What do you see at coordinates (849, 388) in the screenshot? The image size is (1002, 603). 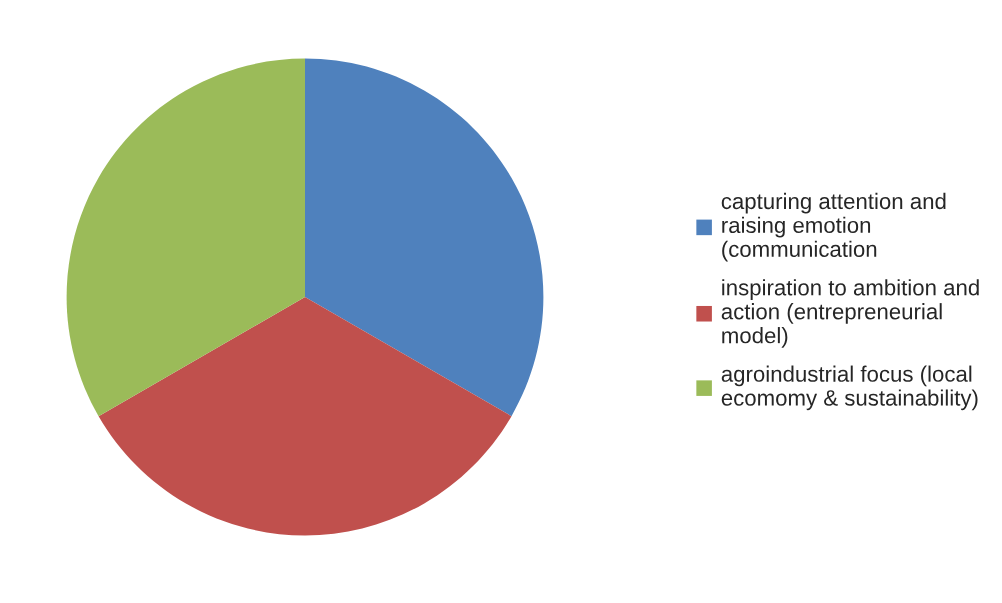 I see `legend-label: agroindustrial focus (local ecomomy & sustainability)` at bounding box center [849, 388].